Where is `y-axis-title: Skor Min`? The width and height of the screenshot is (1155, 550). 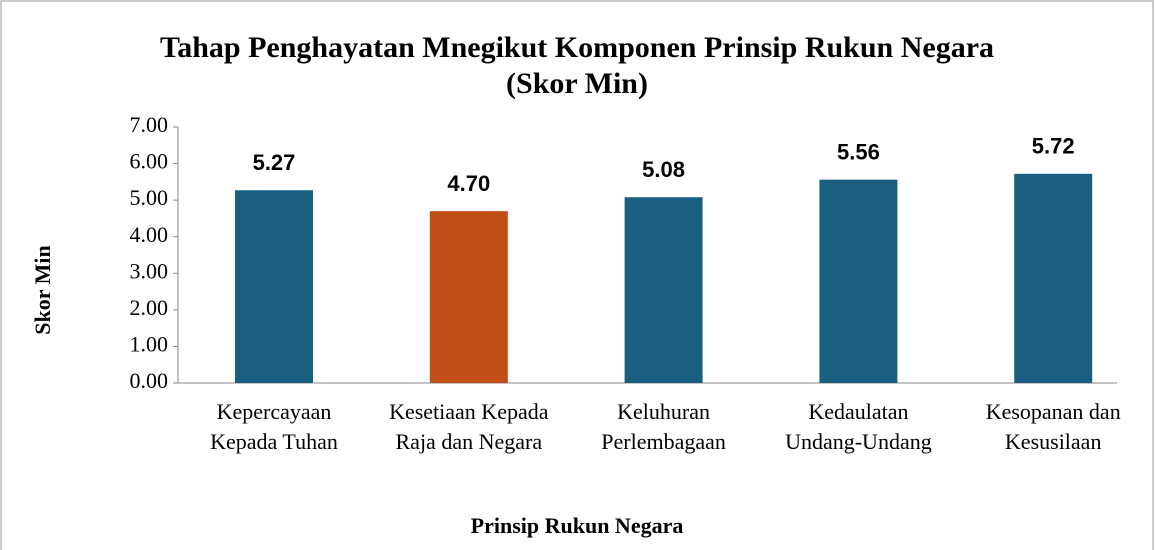
y-axis-title: Skor Min is located at coordinates (42, 289).